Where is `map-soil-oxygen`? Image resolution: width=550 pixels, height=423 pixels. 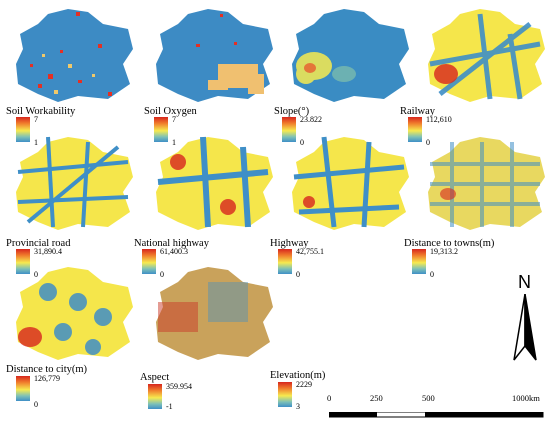 map-soil-oxygen is located at coordinates (214, 54).